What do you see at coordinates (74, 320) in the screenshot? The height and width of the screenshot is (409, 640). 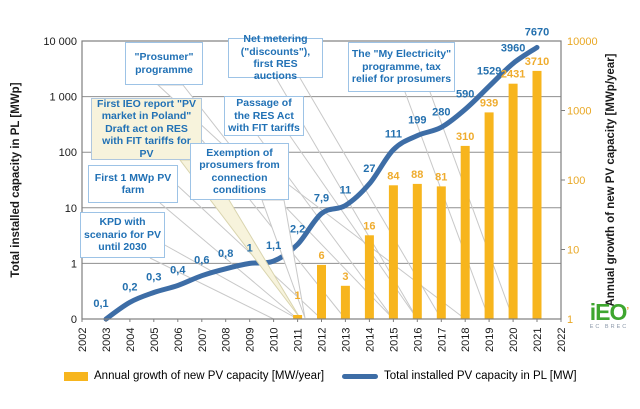 I see `left-tick-5: 0` at bounding box center [74, 320].